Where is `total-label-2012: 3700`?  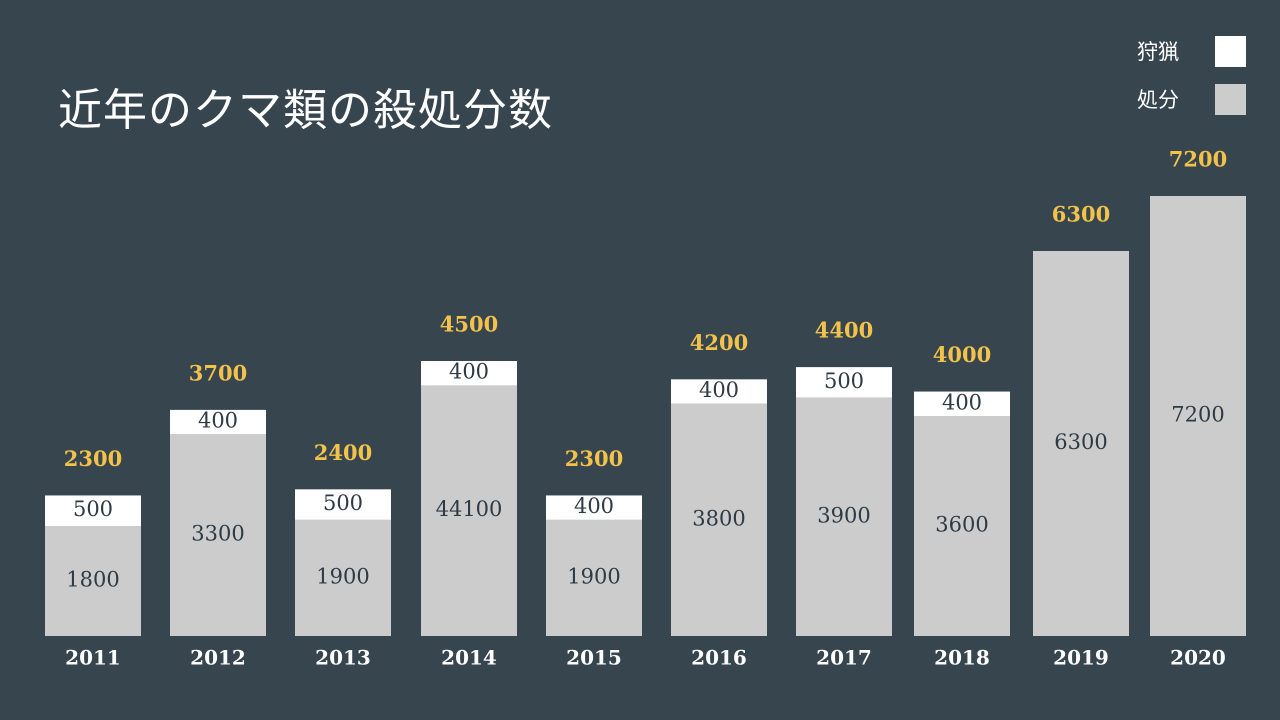 total-label-2012: 3700 is located at coordinates (218, 372).